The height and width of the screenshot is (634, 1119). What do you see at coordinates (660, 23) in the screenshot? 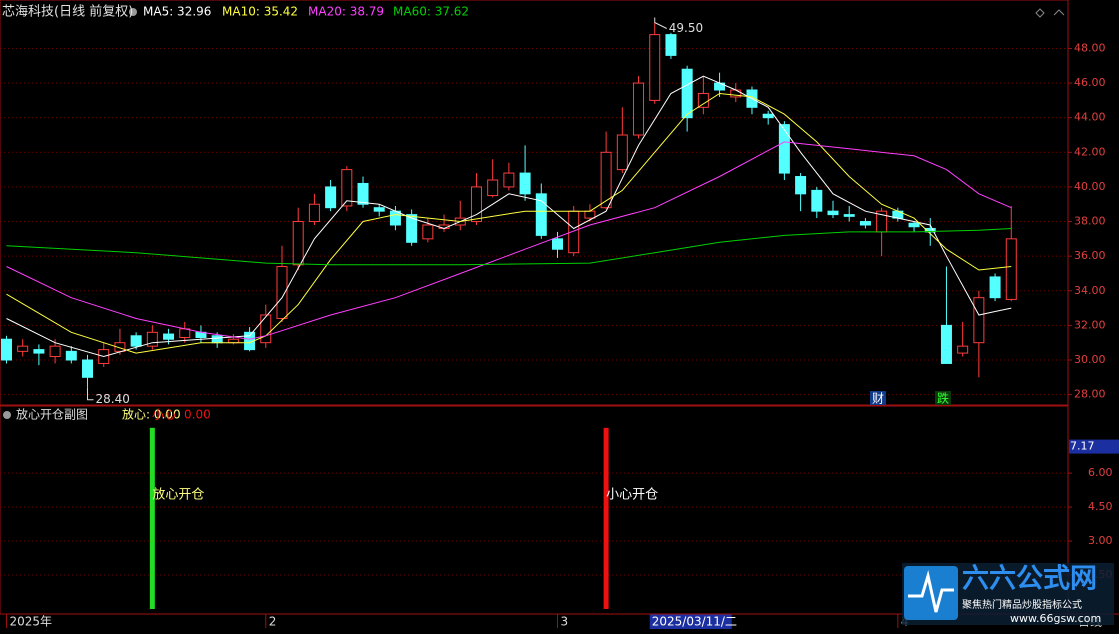
I see `max-arrow` at bounding box center [660, 23].